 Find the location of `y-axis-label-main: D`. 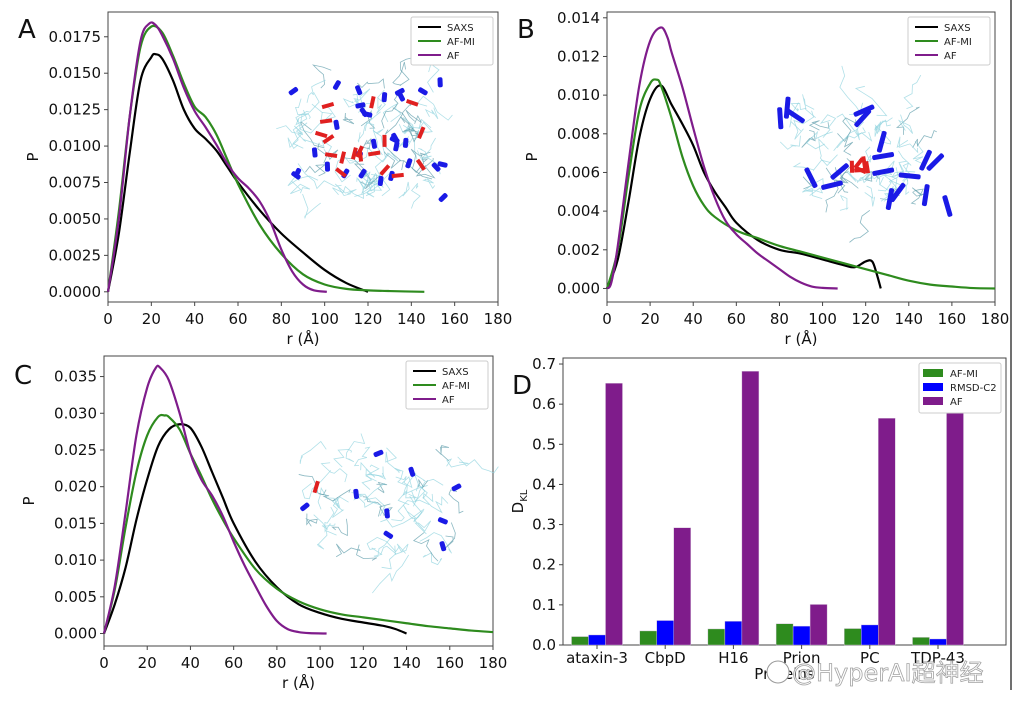

y-axis-label-main: D is located at coordinates (518, 508).